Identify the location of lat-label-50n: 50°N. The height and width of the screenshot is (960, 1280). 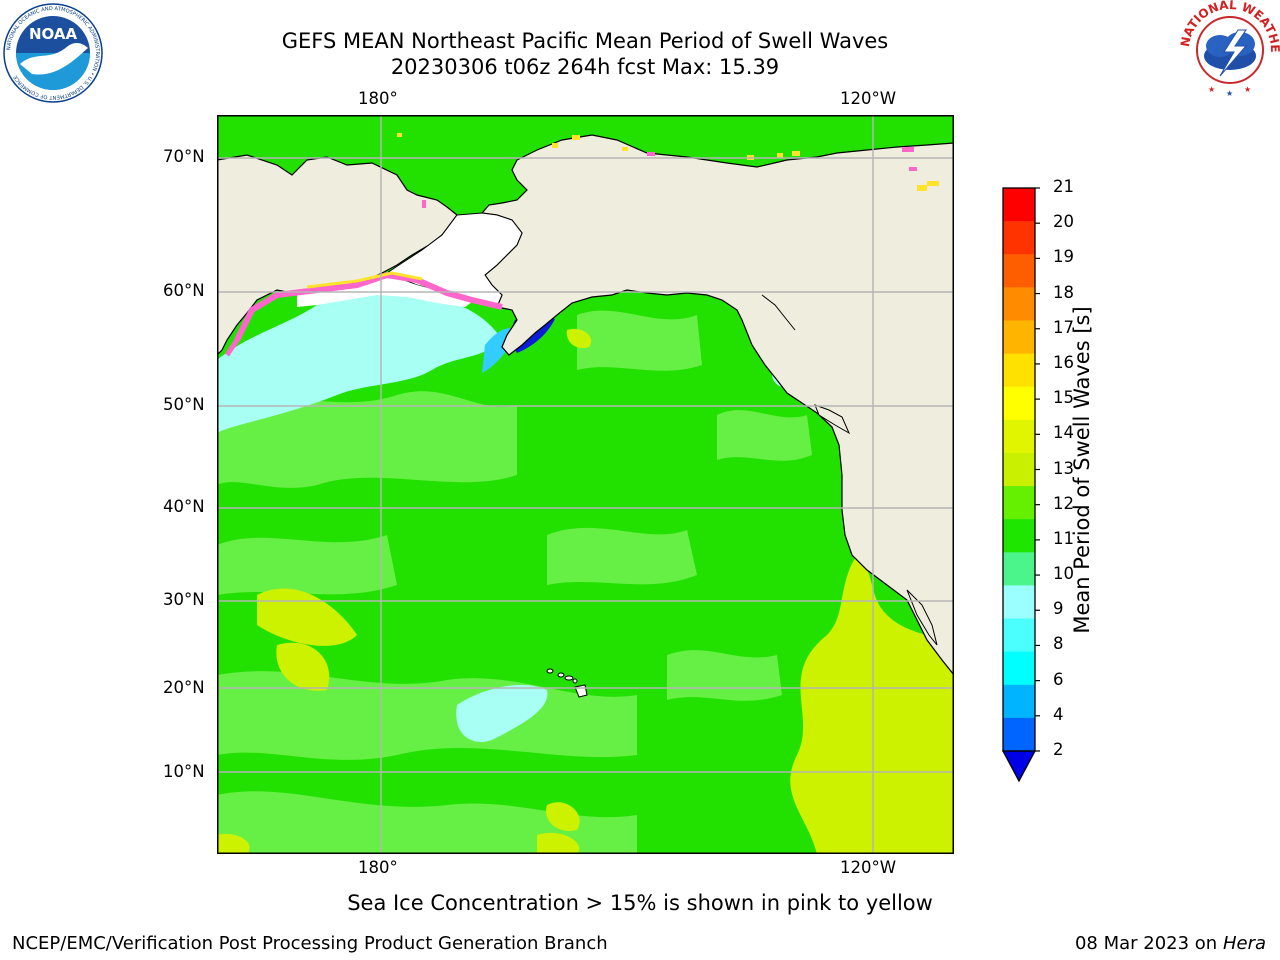
(184, 404).